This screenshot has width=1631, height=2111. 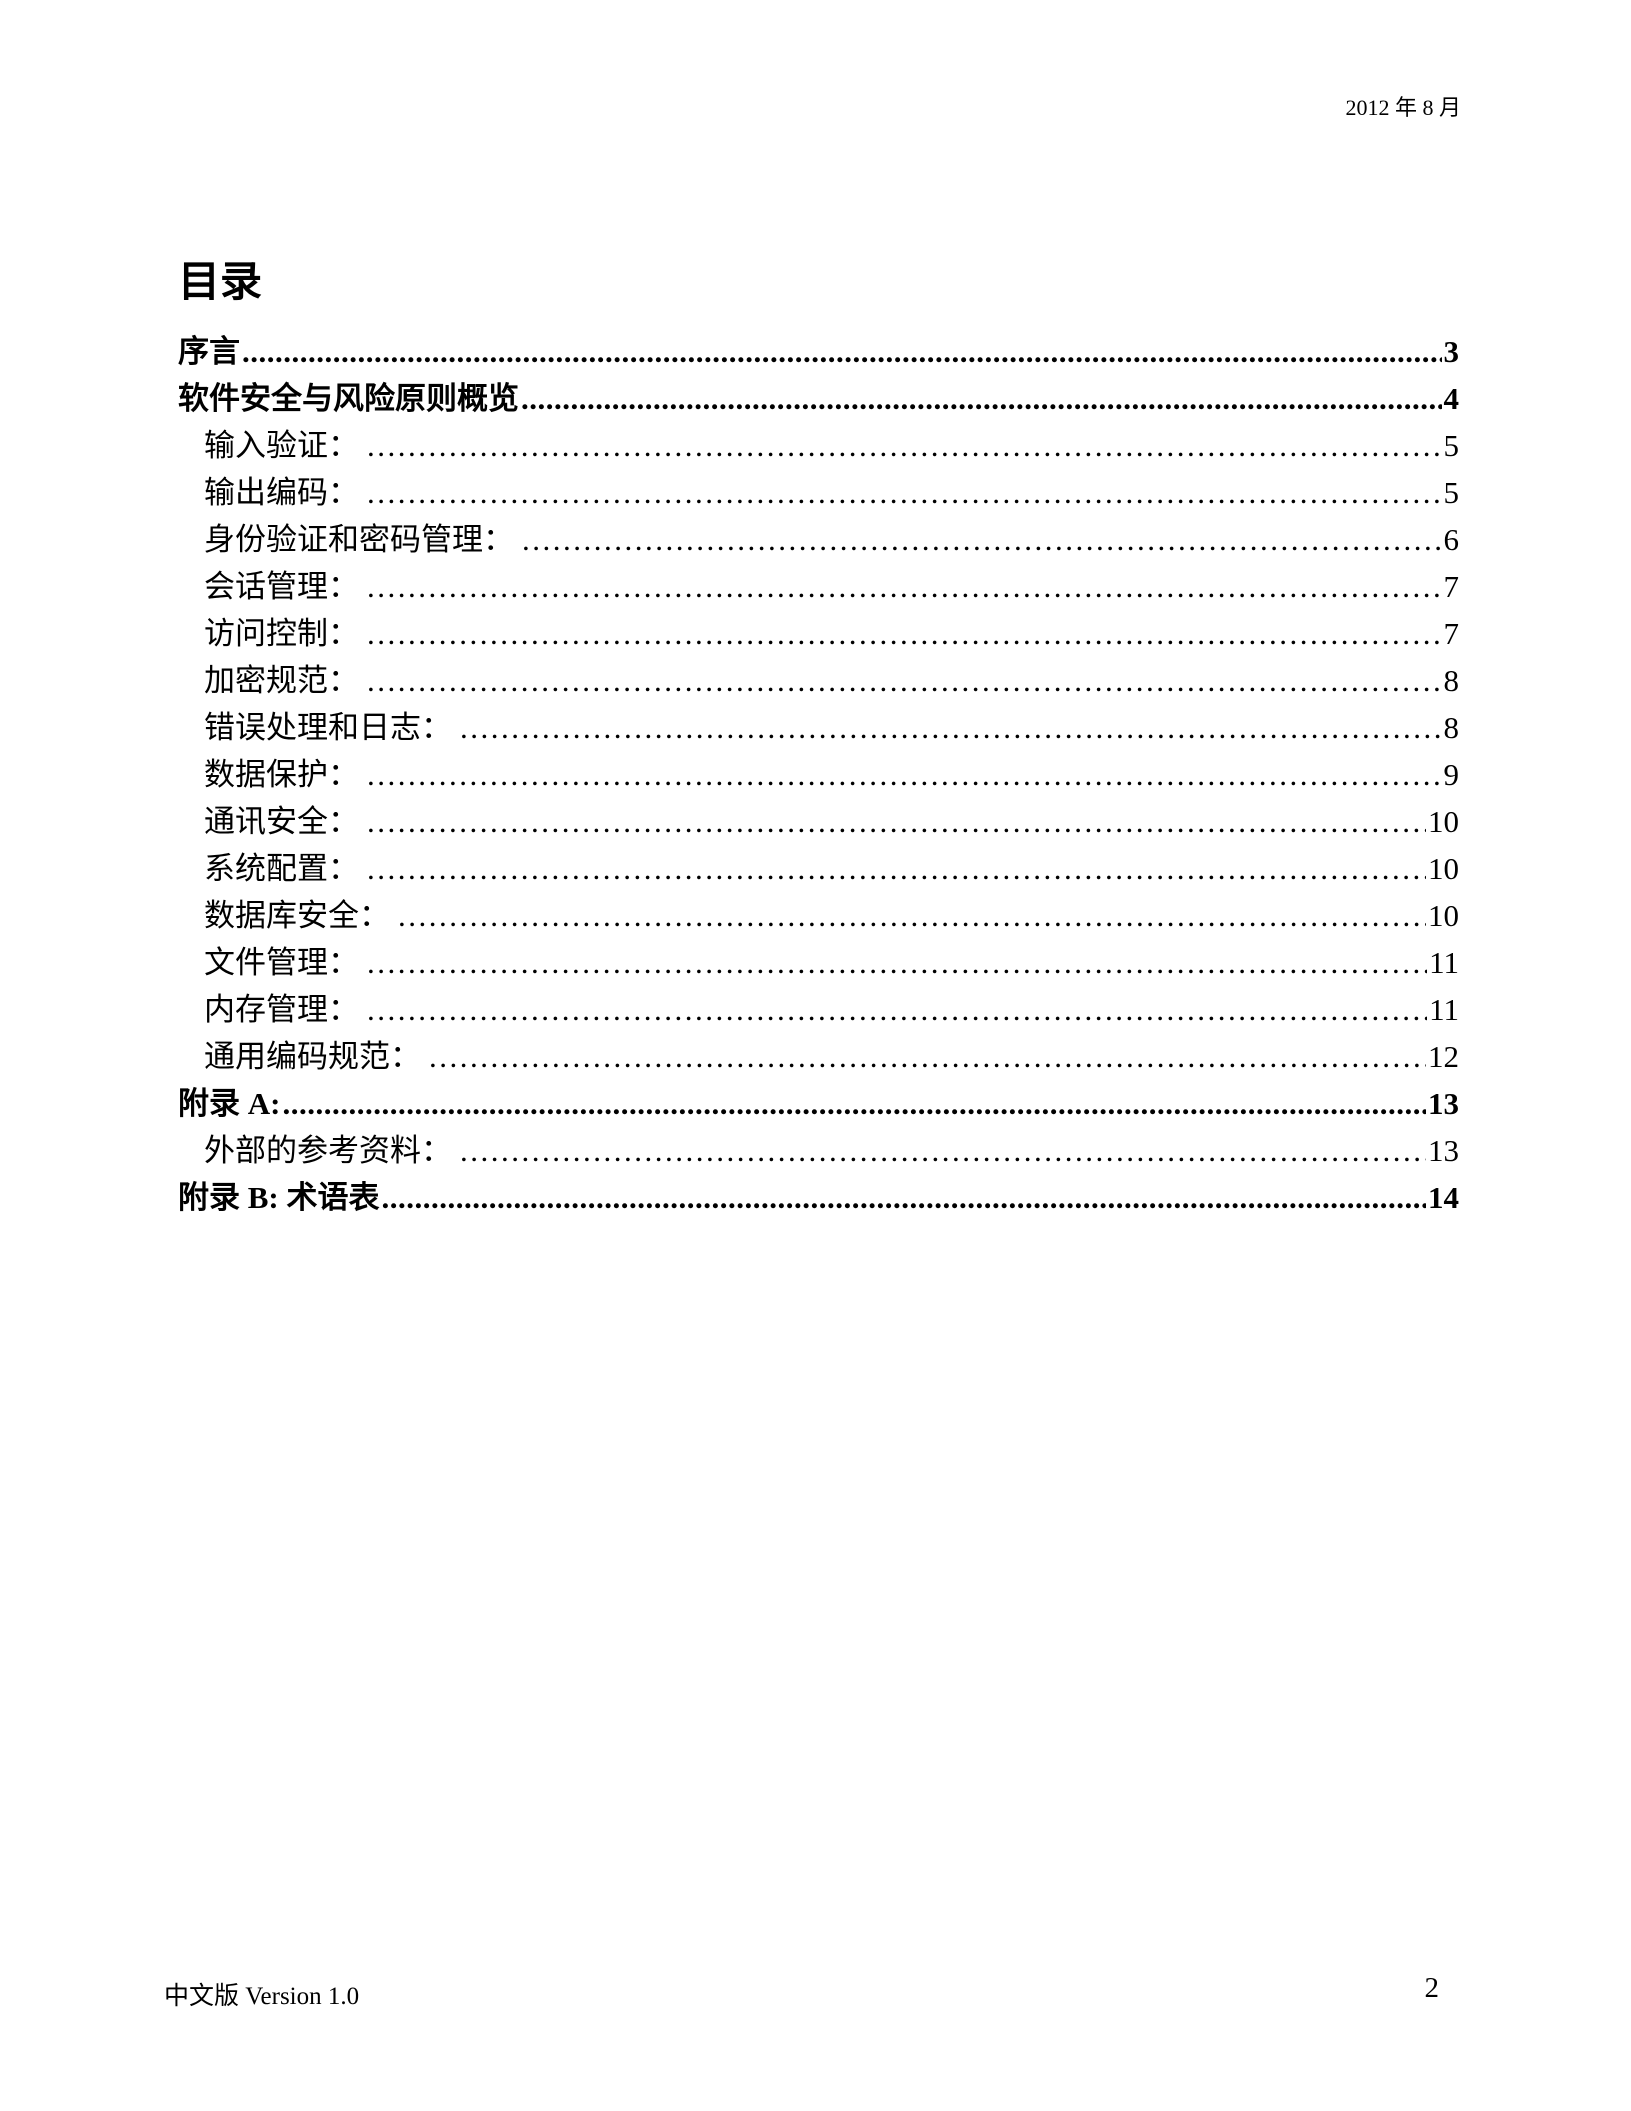 What do you see at coordinates (1443, 1056) in the screenshot?
I see `toc-entry-page: 12` at bounding box center [1443, 1056].